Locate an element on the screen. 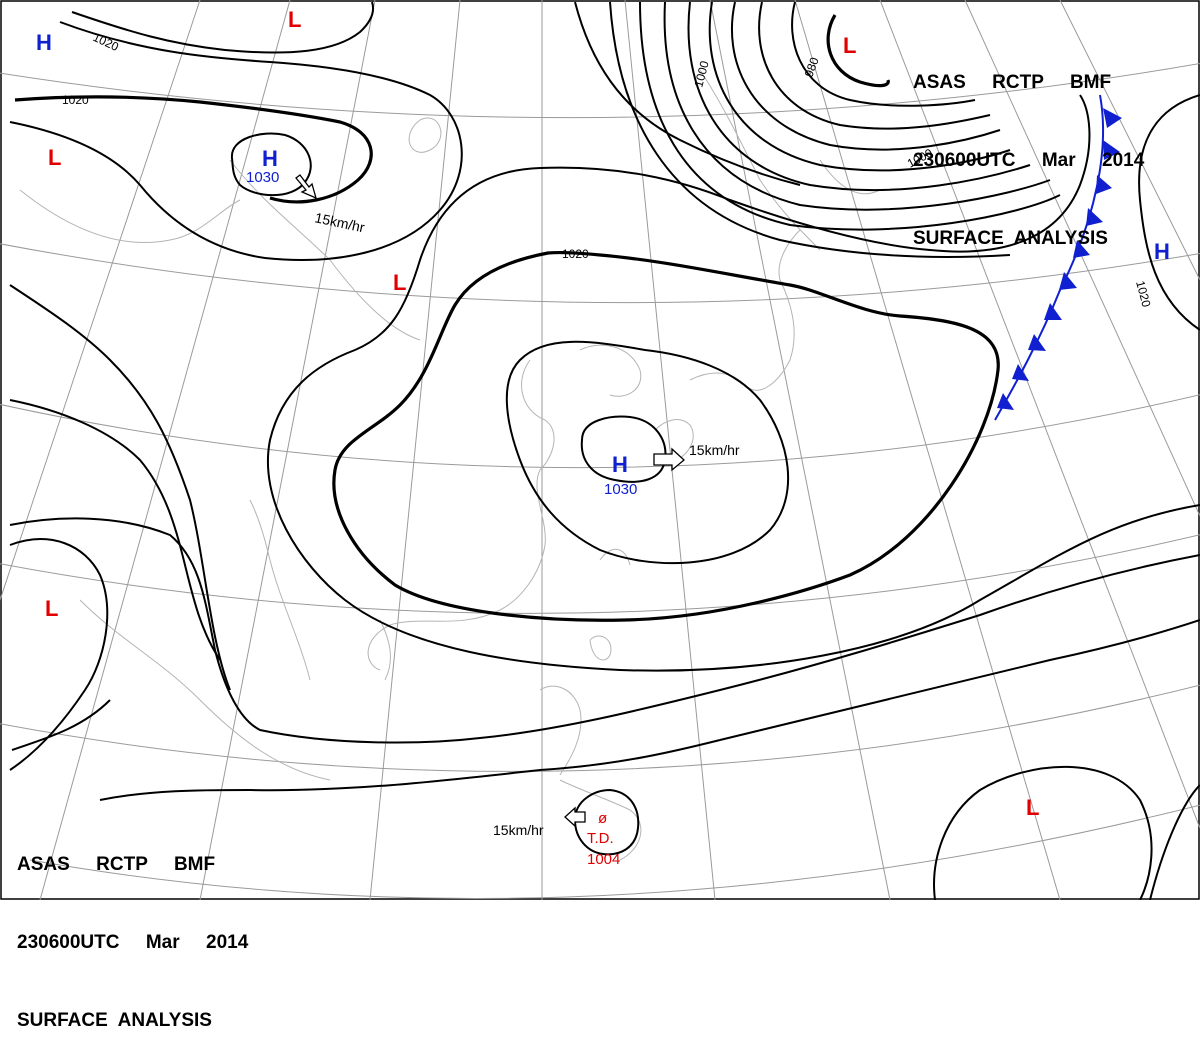  cold-front is located at coordinates (1058, 257).